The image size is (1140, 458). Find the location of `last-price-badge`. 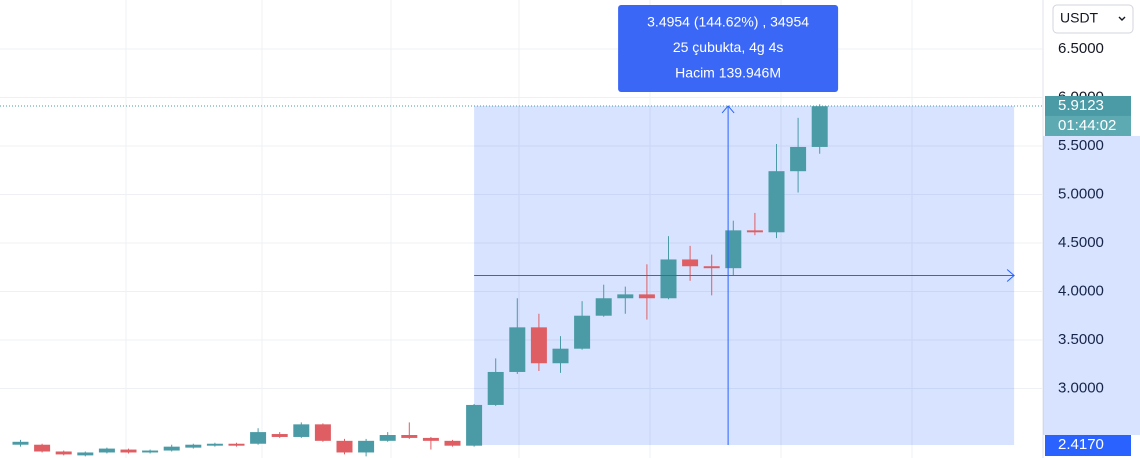

last-price-badge is located at coordinates (1088, 105).